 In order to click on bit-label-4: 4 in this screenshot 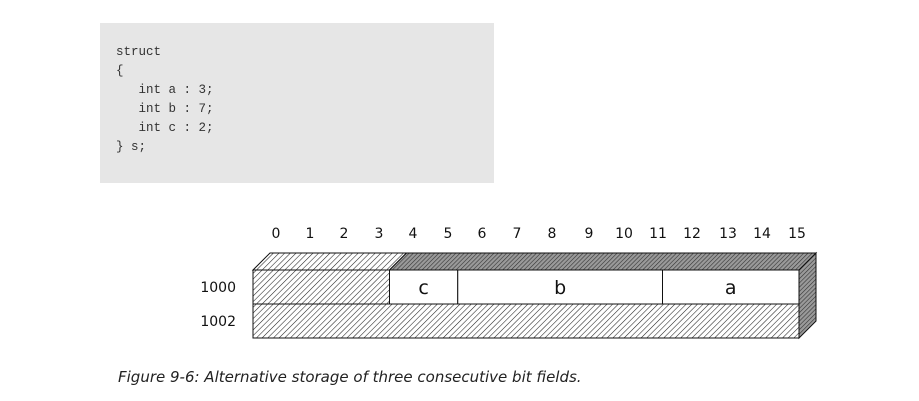, I will do `click(413, 234)`.